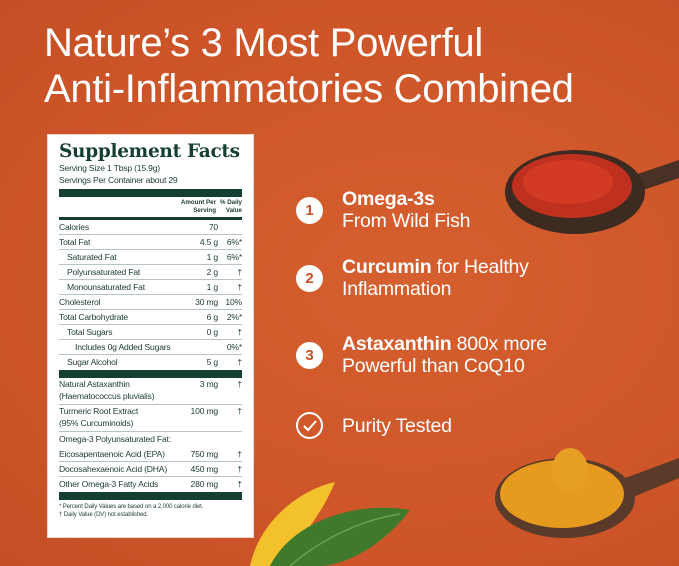  I want to click on number-badge: 3, so click(309, 355).